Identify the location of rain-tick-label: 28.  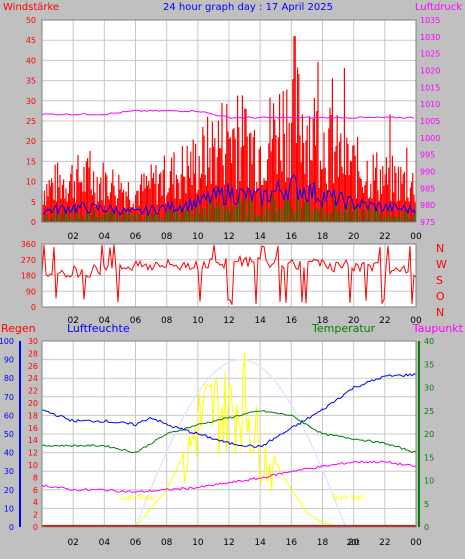
(33, 353).